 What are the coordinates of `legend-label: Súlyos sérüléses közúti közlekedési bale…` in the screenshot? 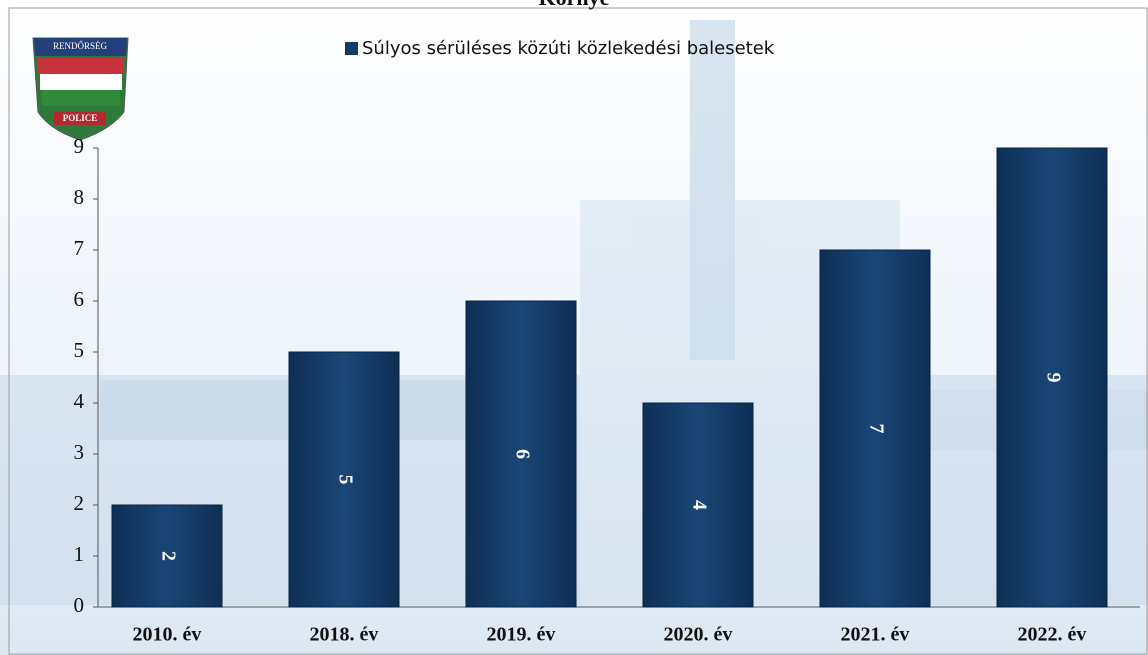 It's located at (568, 48).